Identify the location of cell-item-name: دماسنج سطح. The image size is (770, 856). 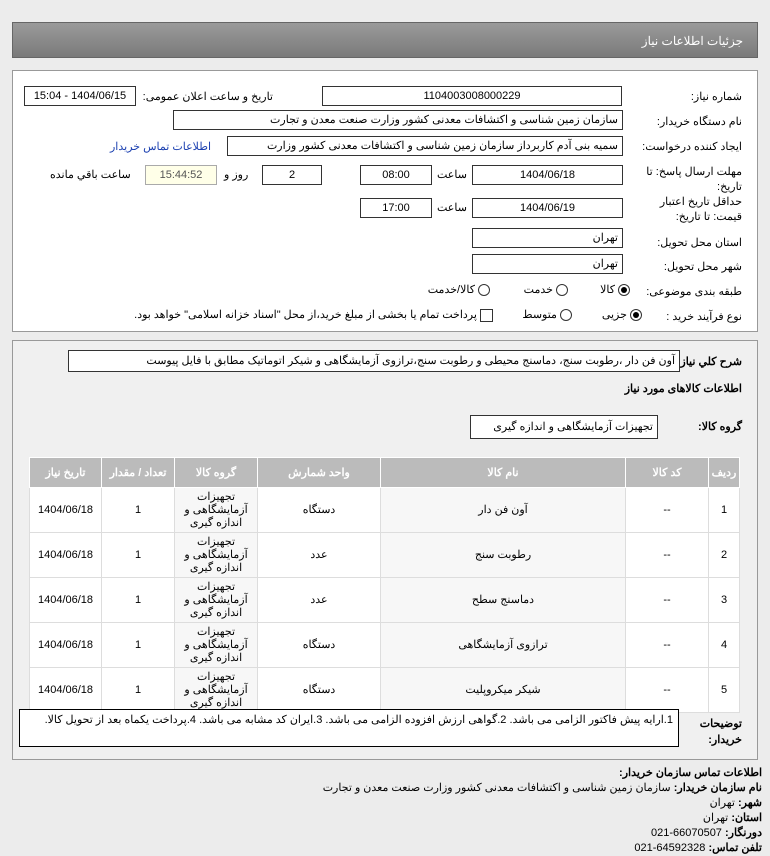
(503, 600).